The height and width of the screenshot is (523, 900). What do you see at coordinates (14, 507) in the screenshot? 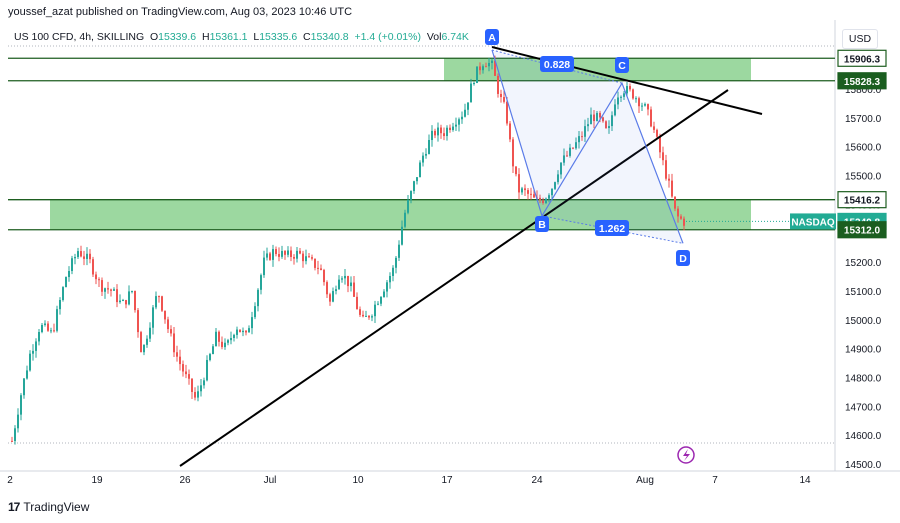
I see `tradingview-logo-icon: 17` at bounding box center [14, 507].